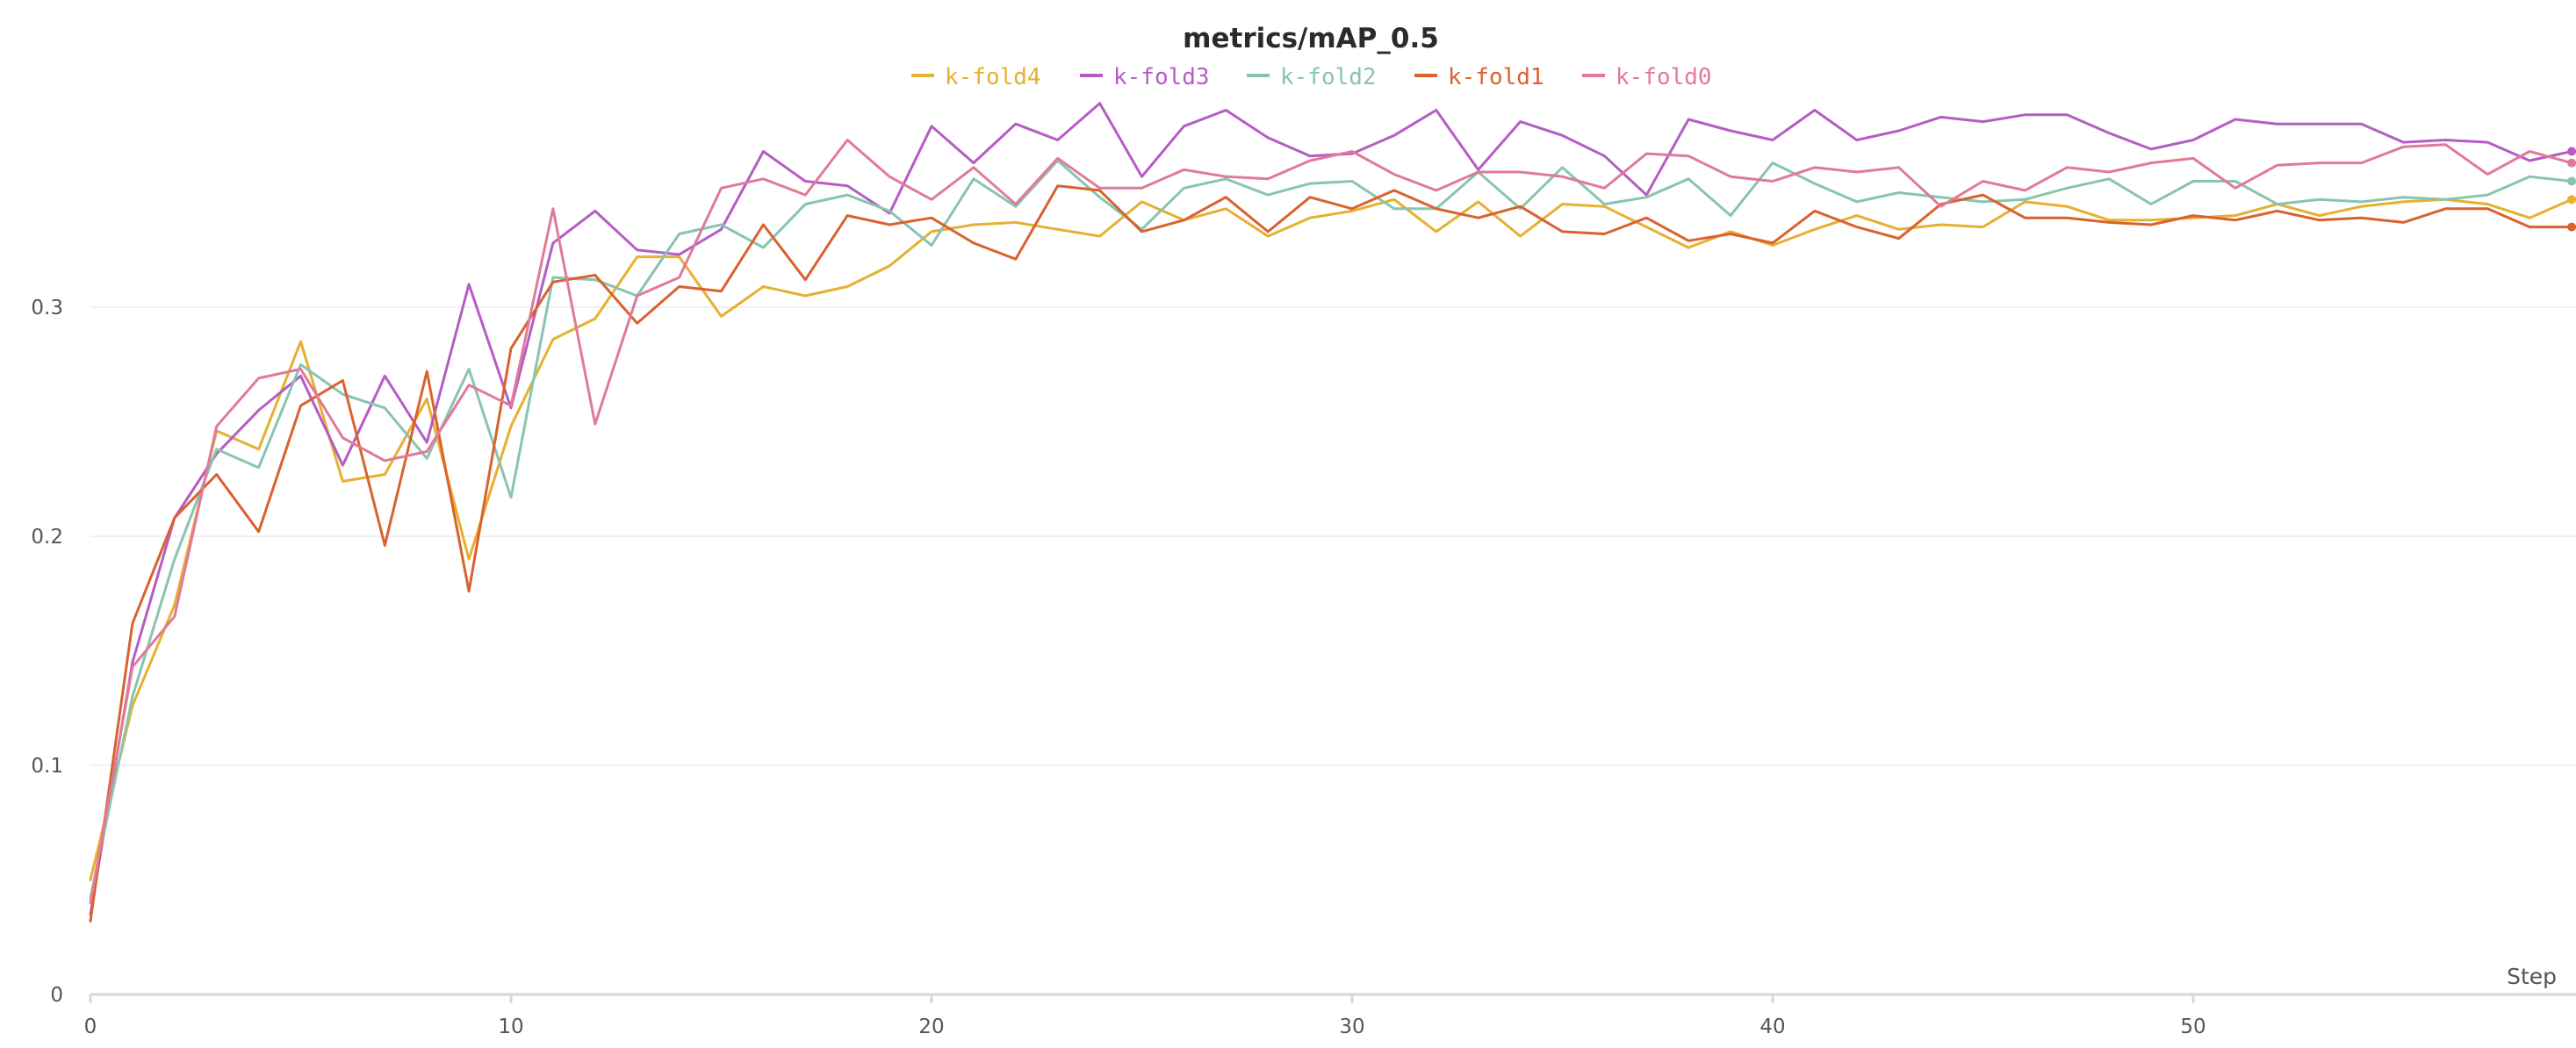  Describe the element at coordinates (1161, 77) in the screenshot. I see `legend-label-k-fold3: k-fold3` at that location.